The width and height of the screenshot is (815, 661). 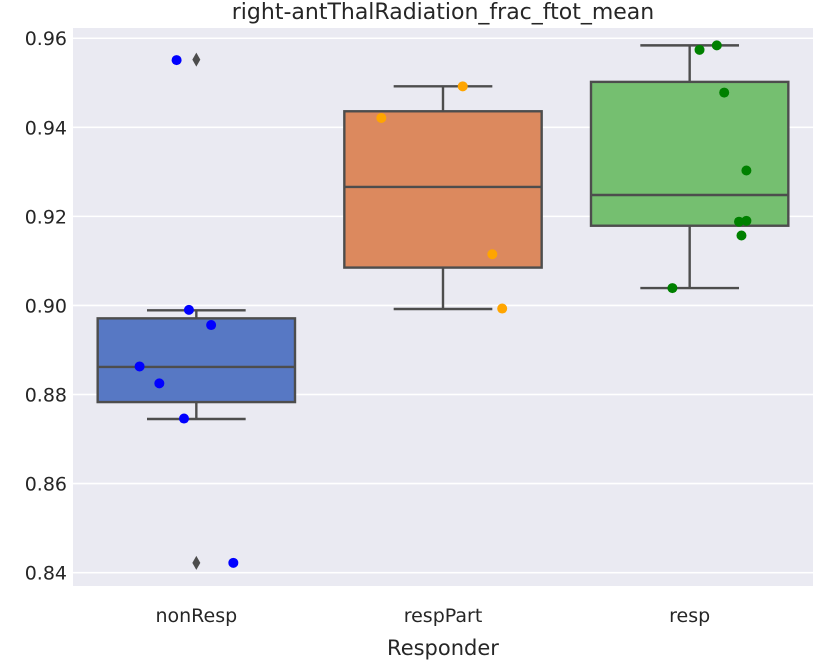 I want to click on y-tick-label: 0.90, so click(x=46, y=306).